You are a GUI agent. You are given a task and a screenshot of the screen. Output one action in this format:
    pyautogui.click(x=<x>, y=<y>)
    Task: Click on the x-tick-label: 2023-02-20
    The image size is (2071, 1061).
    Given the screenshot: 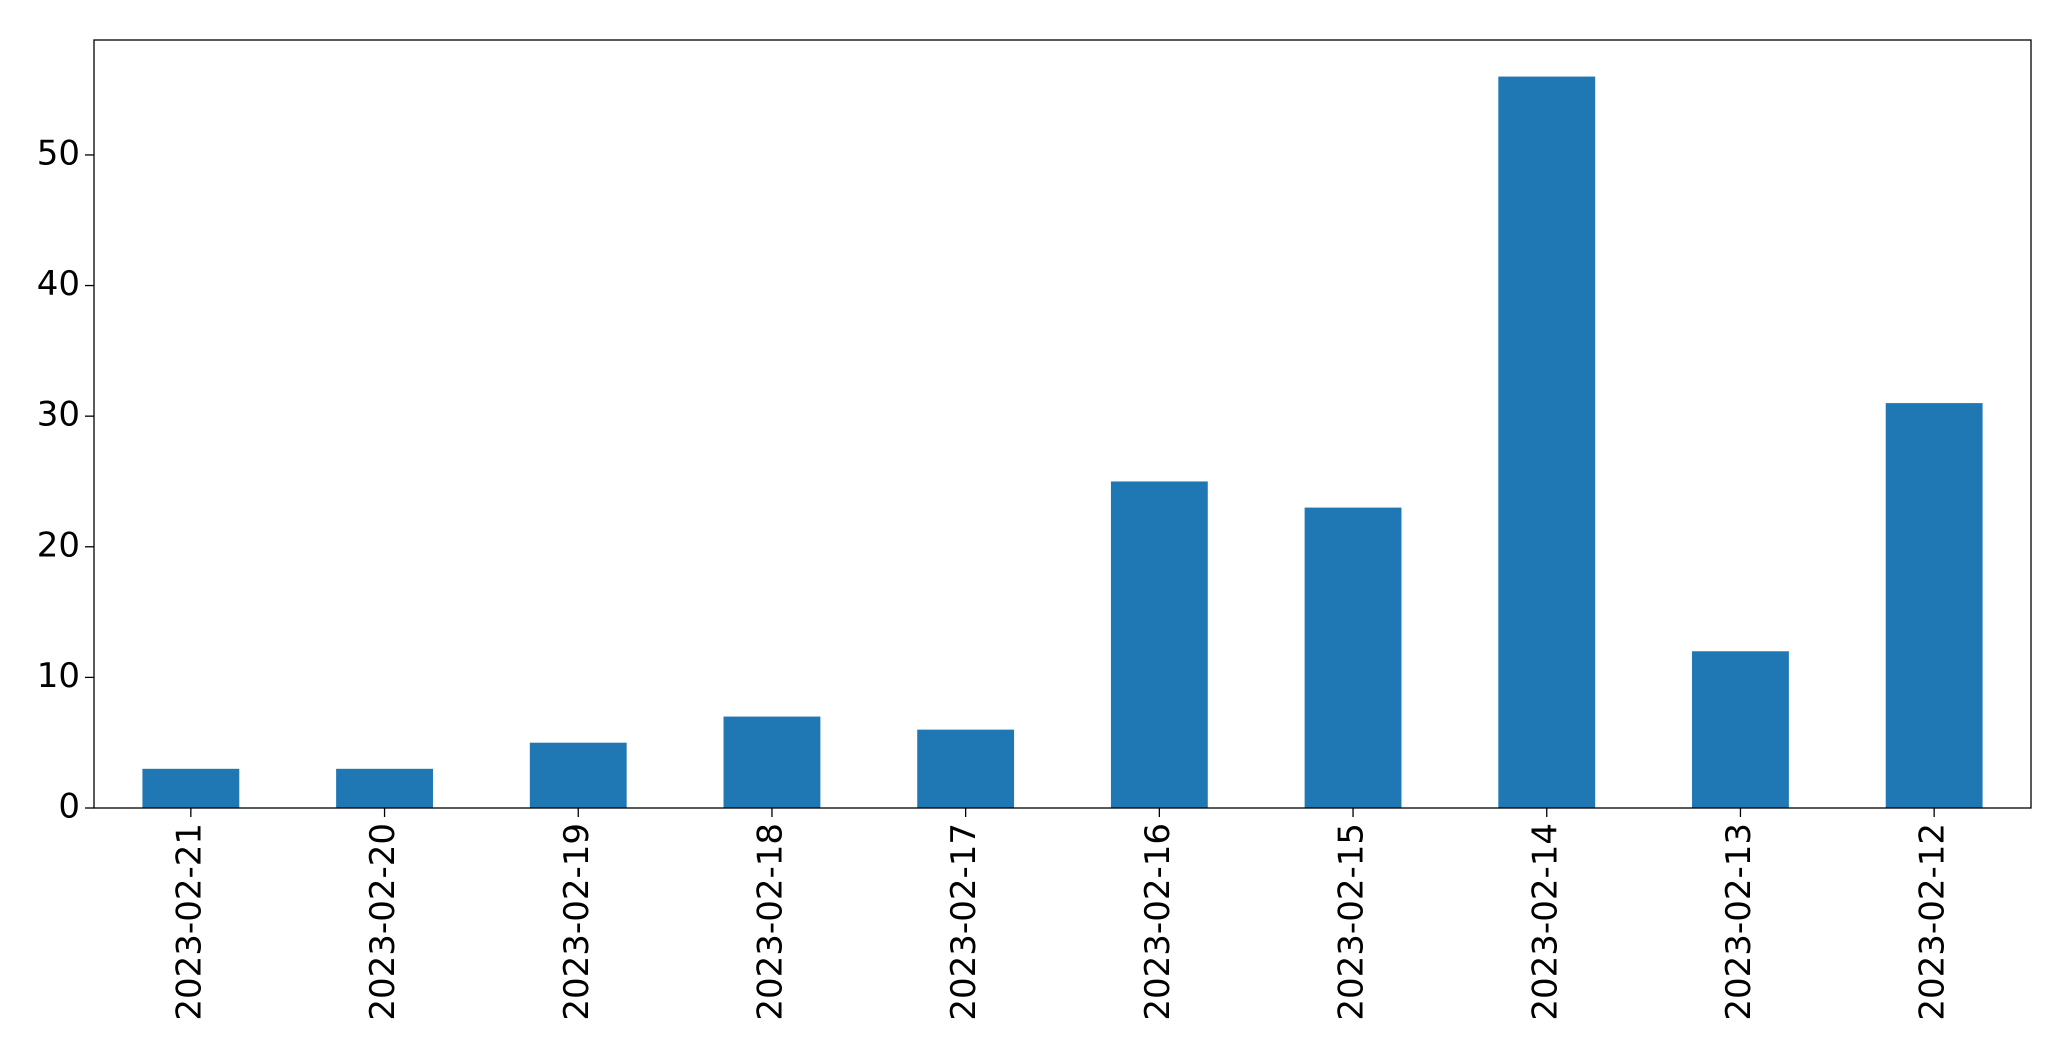 What is the action you would take?
    pyautogui.click(x=383, y=922)
    